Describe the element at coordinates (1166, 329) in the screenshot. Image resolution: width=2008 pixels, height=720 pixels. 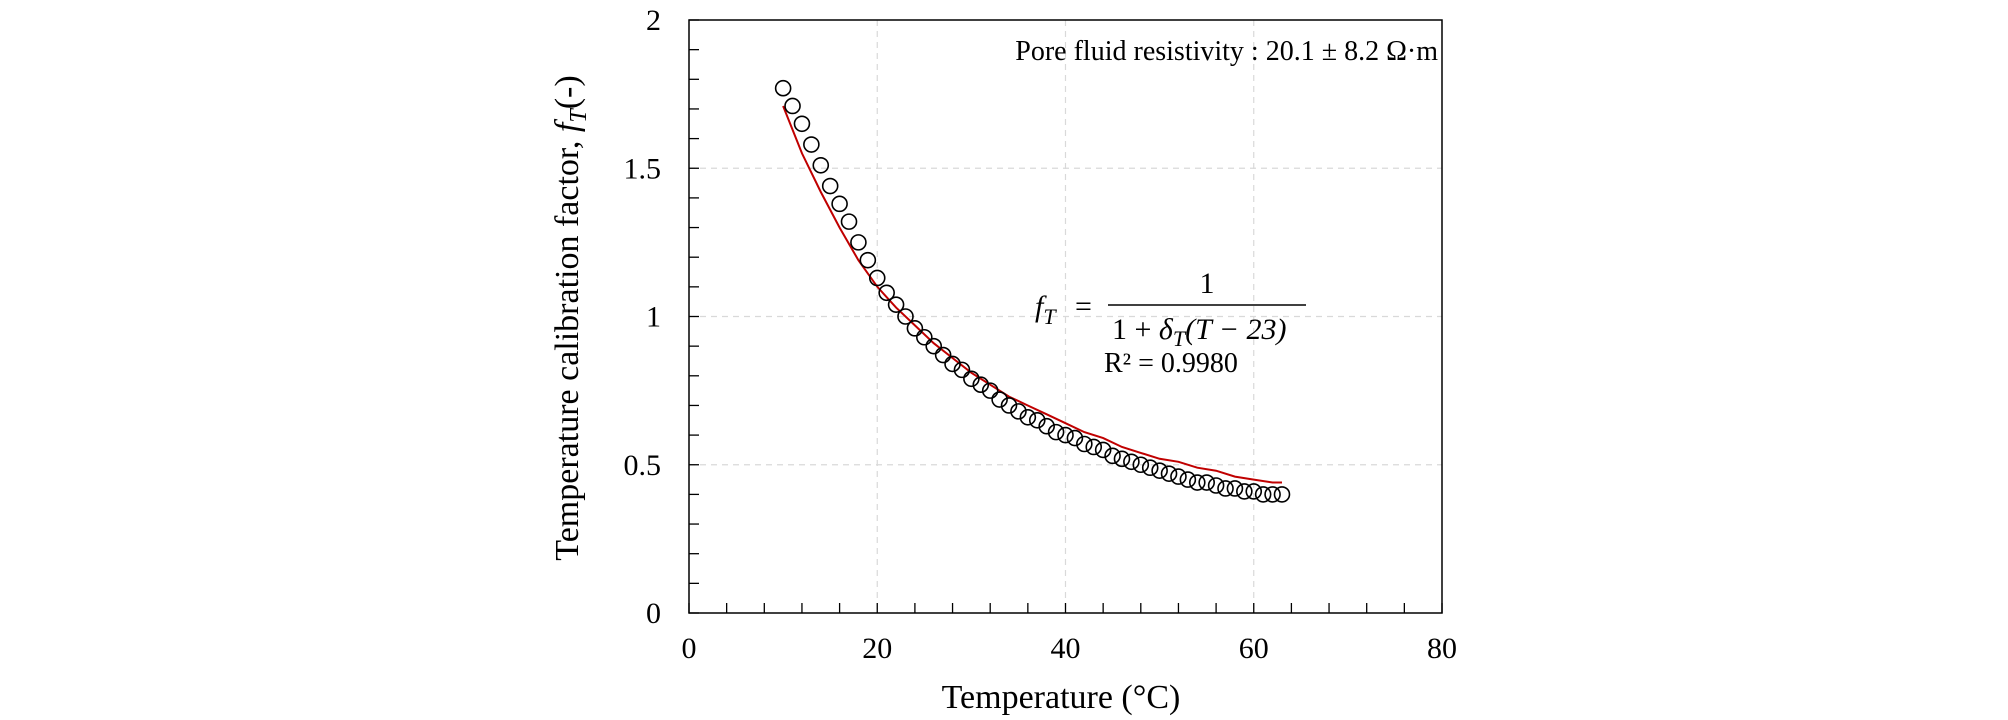
I see `equation-denominator-symbol: δ` at that location.